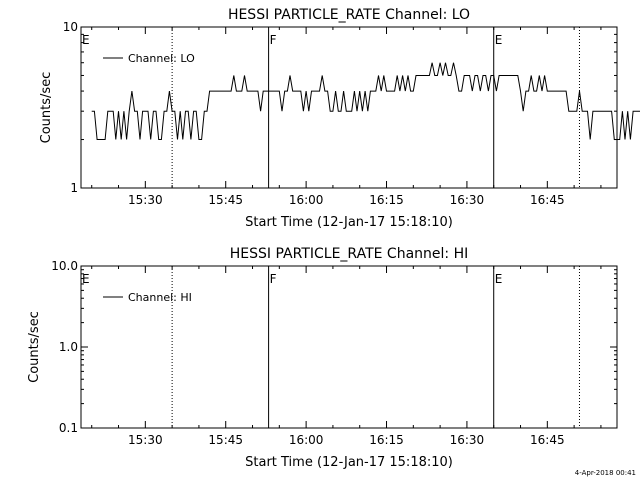 This screenshot has height=480, width=640. I want to click on panel1-x-axis-label: Start Time (12-Jan-17 15:18:10), so click(349, 462).